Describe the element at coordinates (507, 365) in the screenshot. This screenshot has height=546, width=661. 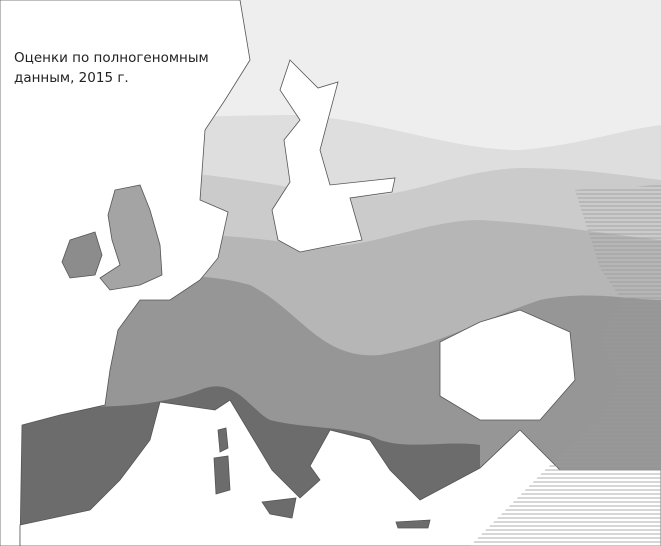
I see `black-sea` at that location.